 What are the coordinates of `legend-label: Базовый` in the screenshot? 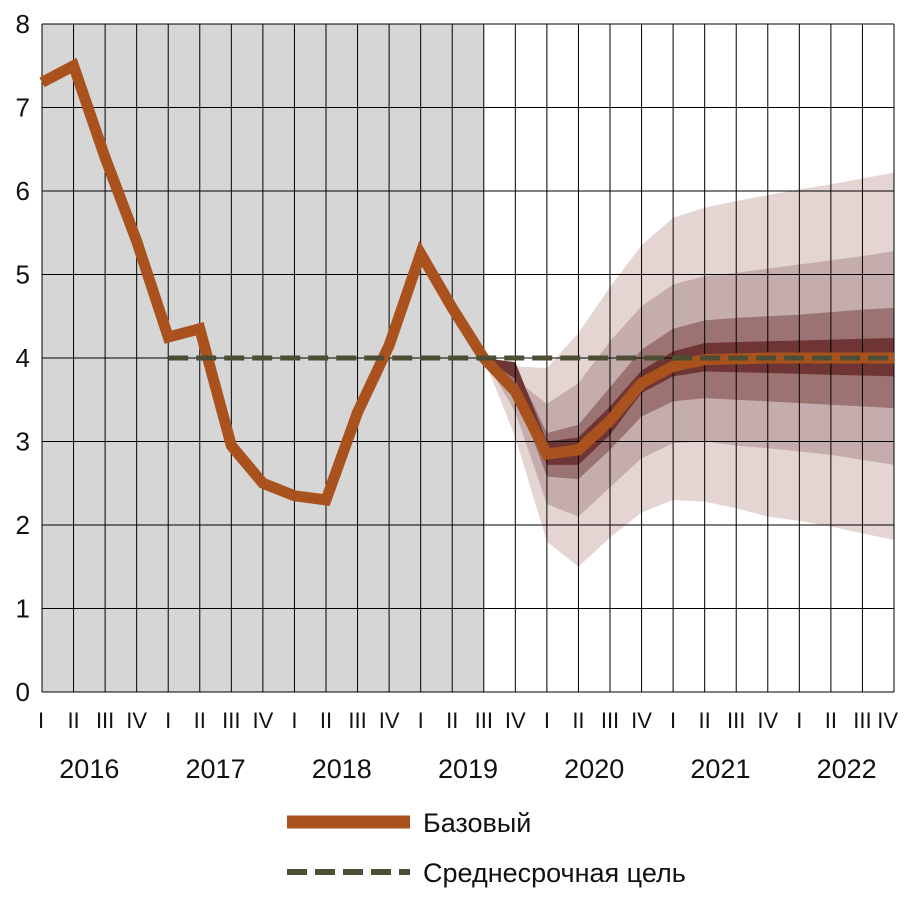 It's located at (477, 823).